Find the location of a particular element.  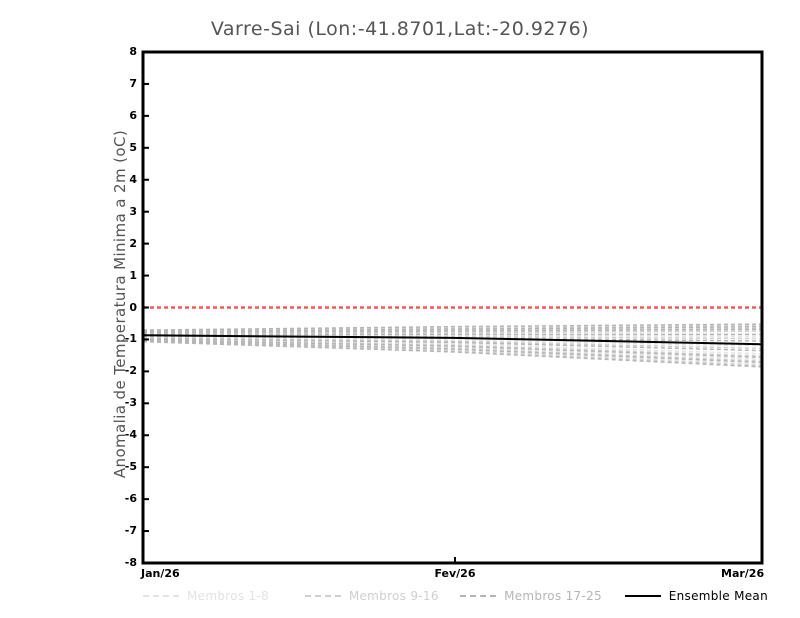

legend-label-membros-1-8: Membros 1-8 is located at coordinates (228, 596).